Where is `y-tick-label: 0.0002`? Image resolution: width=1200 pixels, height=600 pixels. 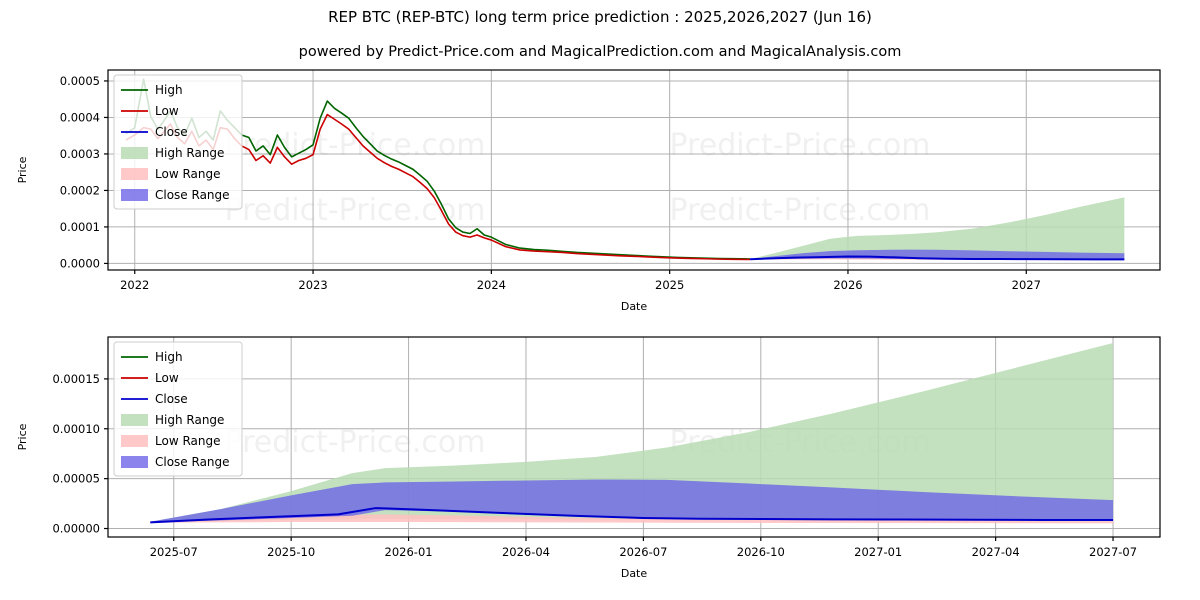
y-tick-label: 0.0002 is located at coordinates (80, 190).